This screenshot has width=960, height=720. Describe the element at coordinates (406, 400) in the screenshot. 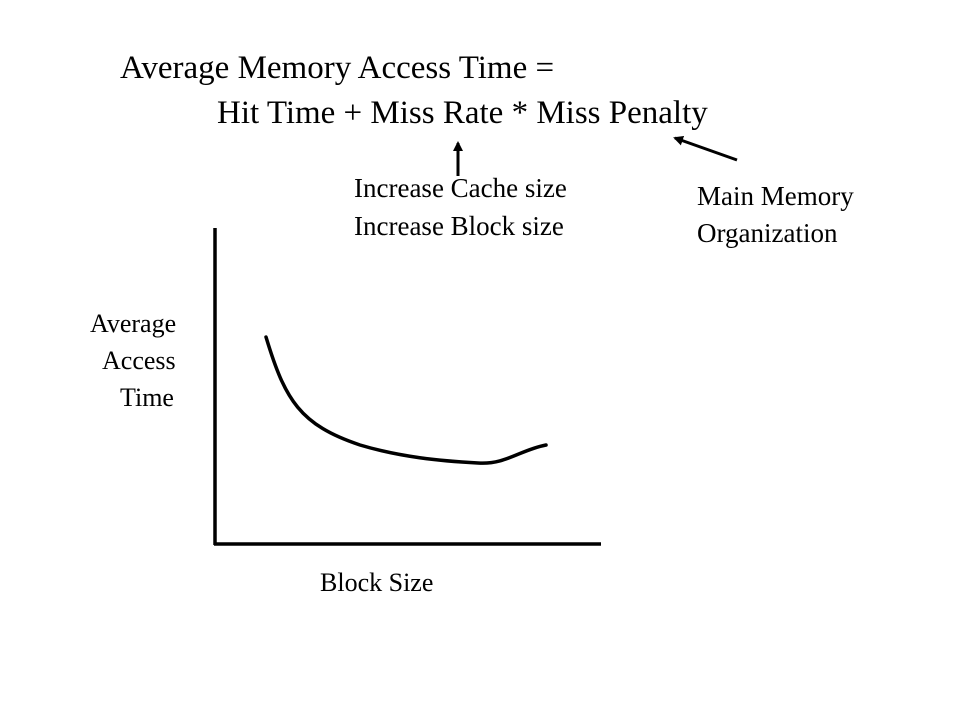

I see `access-time-curve` at that location.